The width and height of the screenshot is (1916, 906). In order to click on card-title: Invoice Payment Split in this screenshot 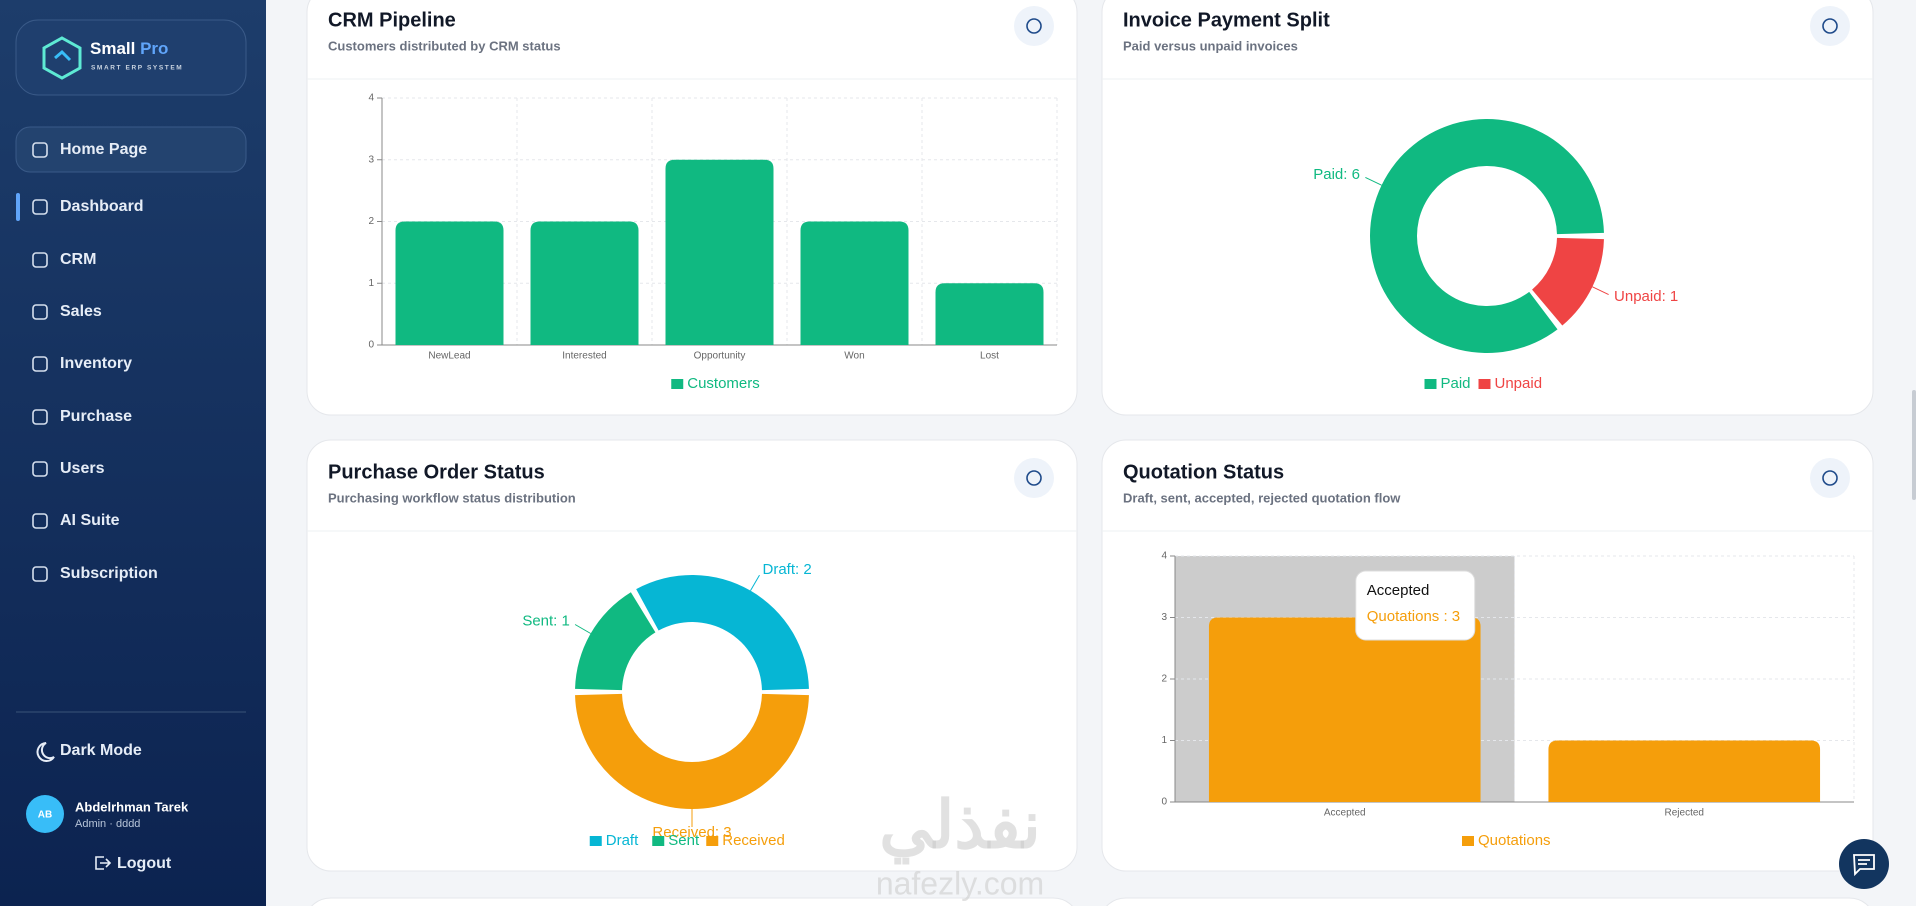, I will do `click(1226, 20)`.